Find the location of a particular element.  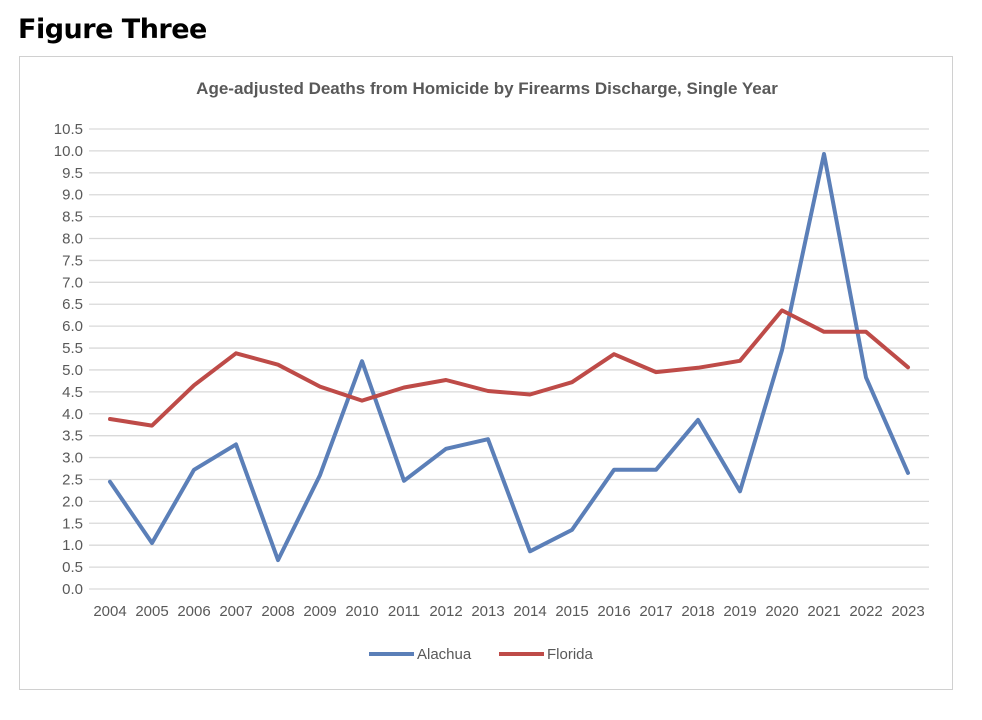

y-tick-label: 5.0 is located at coordinates (72, 370).